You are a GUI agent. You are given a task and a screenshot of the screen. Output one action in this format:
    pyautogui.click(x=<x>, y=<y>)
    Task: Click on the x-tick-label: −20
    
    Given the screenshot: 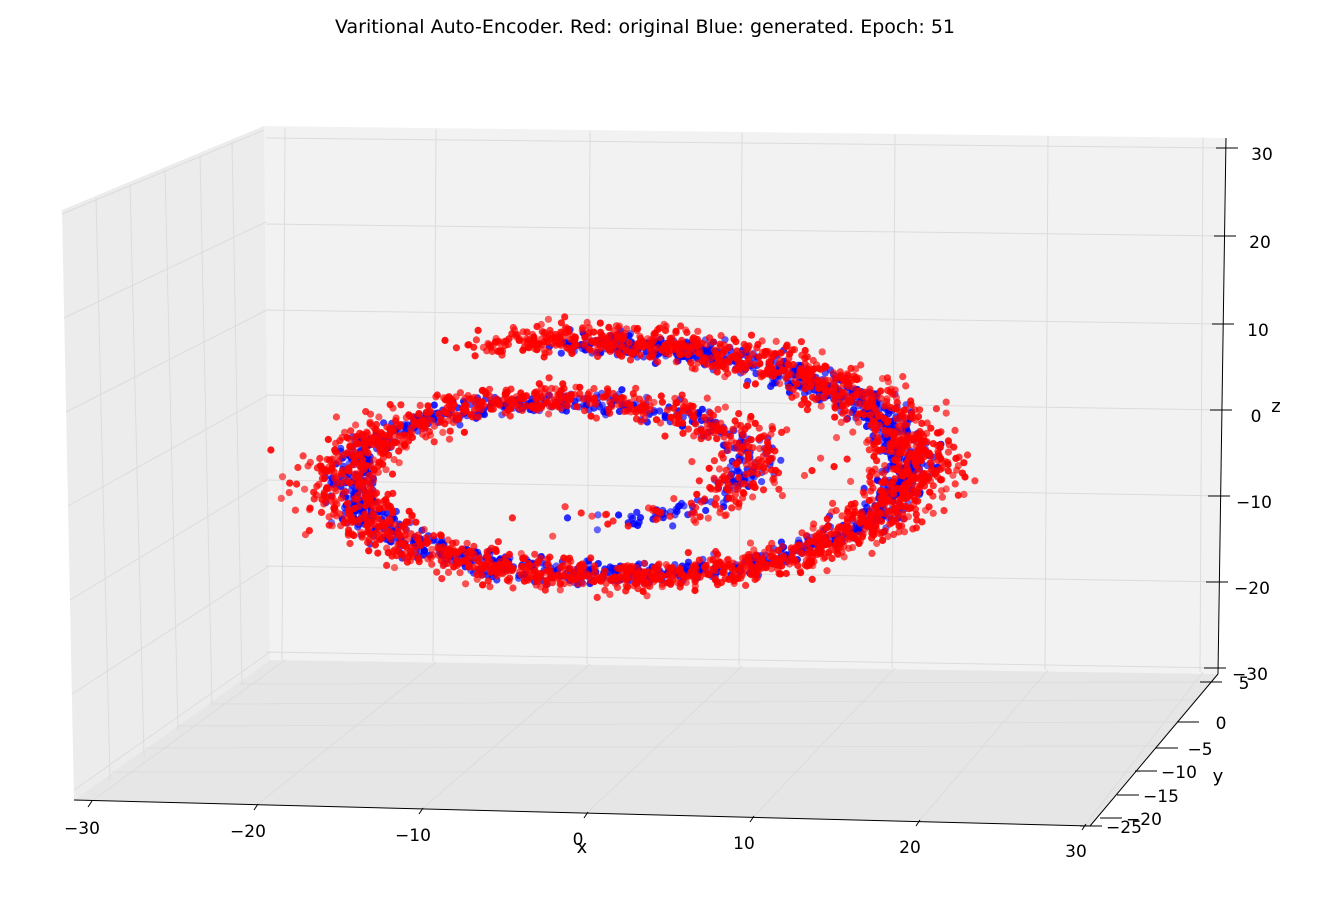 What is the action you would take?
    pyautogui.click(x=248, y=832)
    